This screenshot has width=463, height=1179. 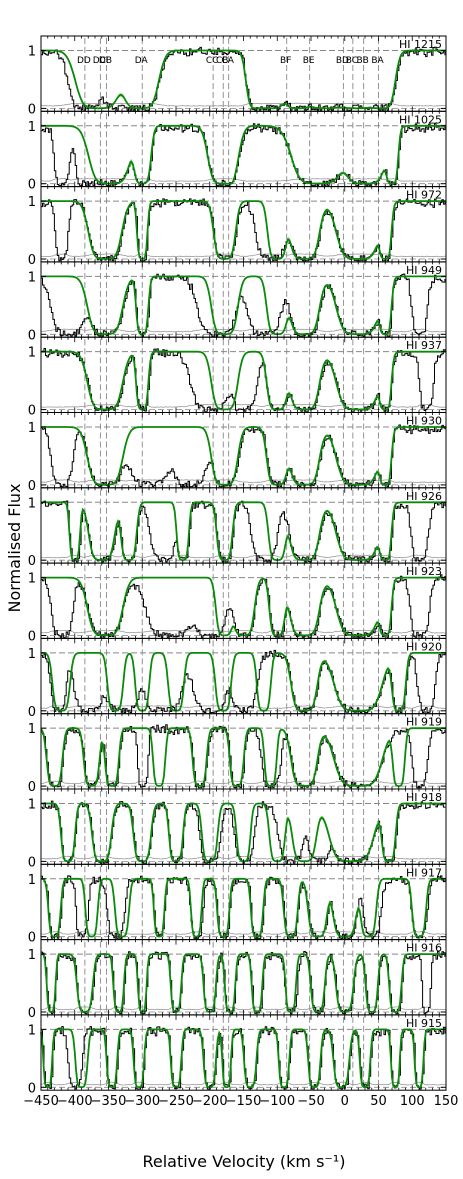 I want to click on panel: HI 972 0 1, so click(x=237, y=227).